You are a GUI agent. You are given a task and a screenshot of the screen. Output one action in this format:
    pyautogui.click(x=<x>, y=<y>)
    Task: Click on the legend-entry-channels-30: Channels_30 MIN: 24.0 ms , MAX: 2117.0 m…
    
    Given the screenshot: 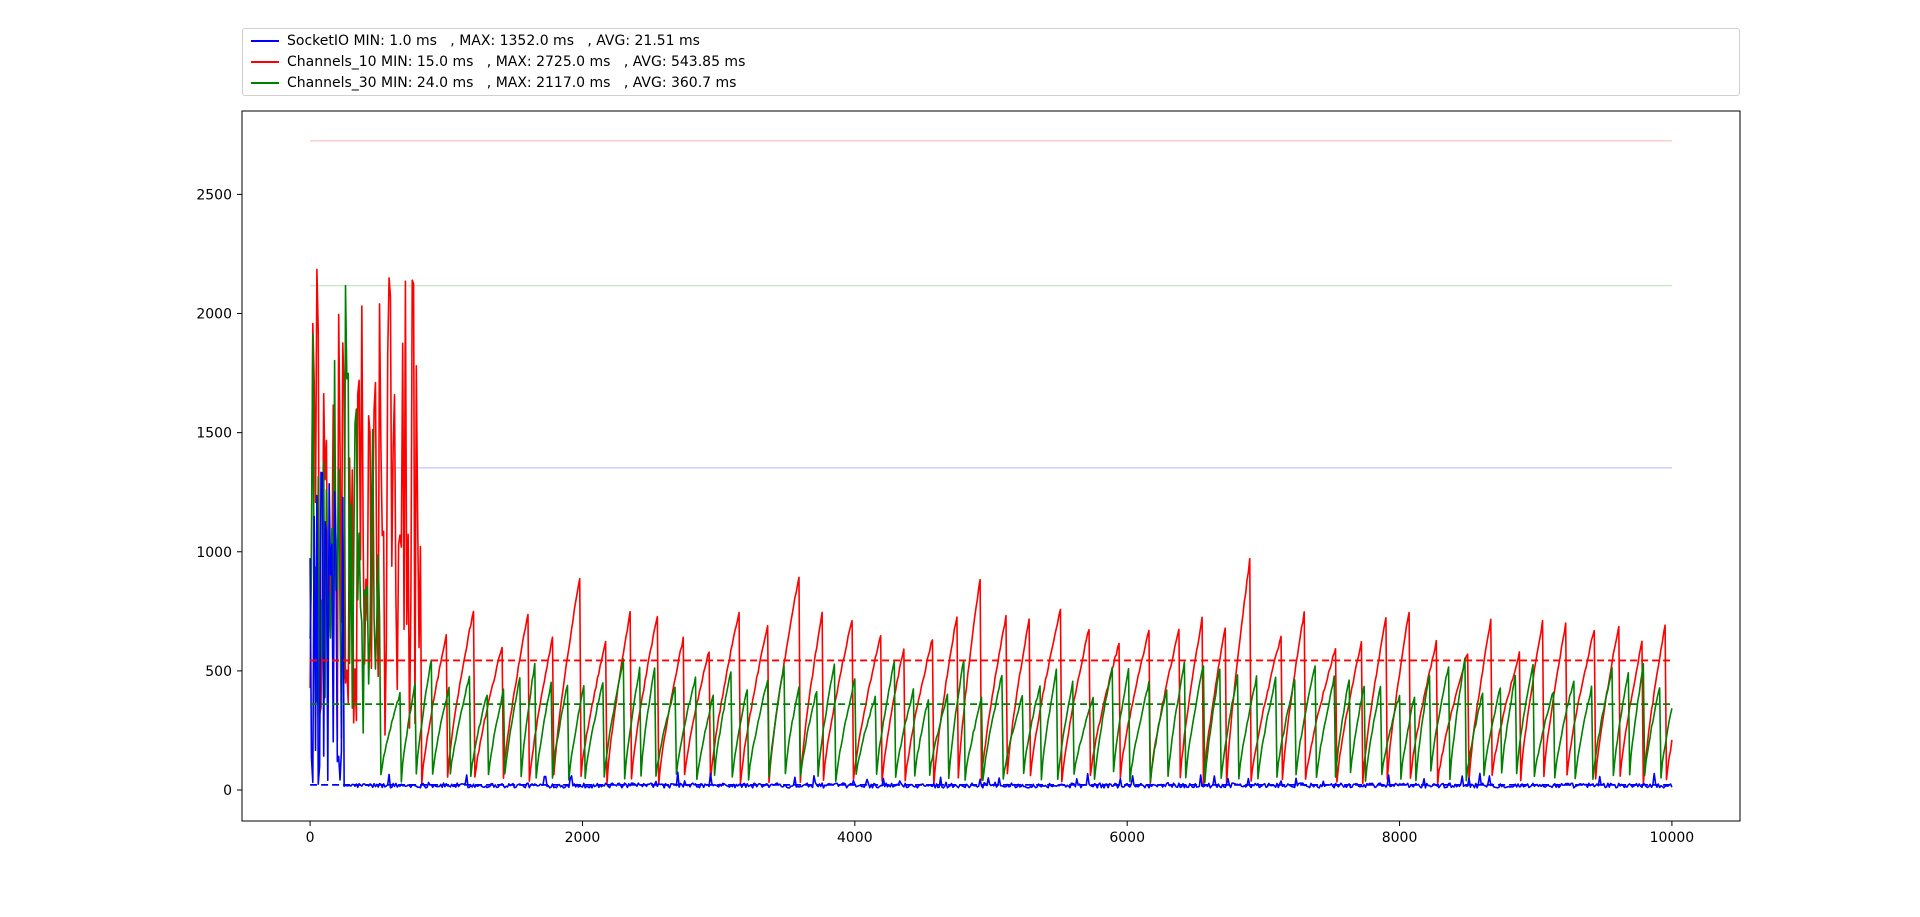 What is the action you would take?
    pyautogui.click(x=493, y=83)
    